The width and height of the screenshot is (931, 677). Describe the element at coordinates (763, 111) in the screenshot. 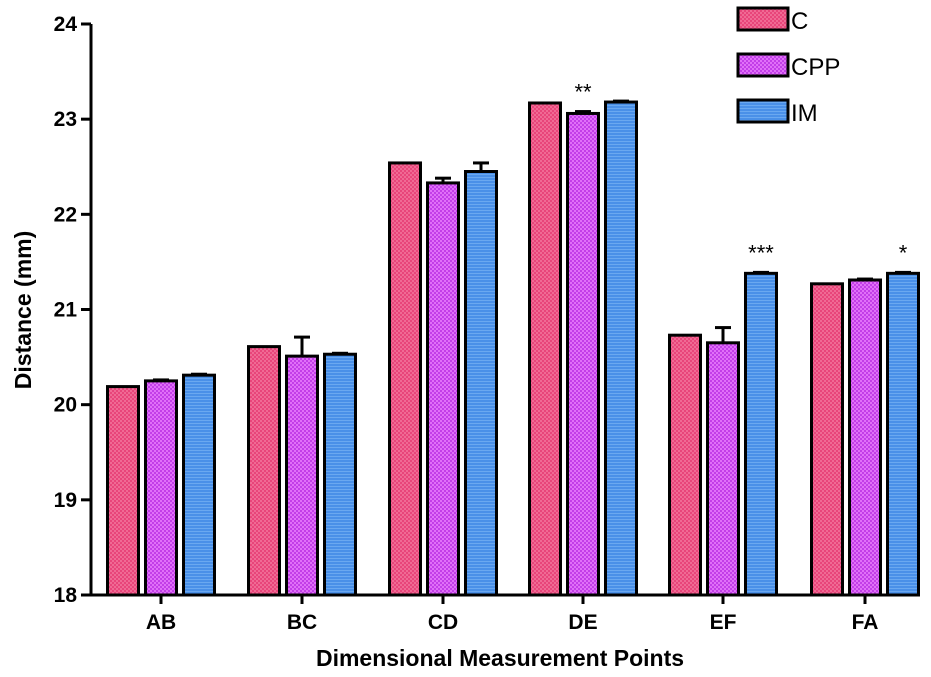

I see `legend-swatch-im` at that location.